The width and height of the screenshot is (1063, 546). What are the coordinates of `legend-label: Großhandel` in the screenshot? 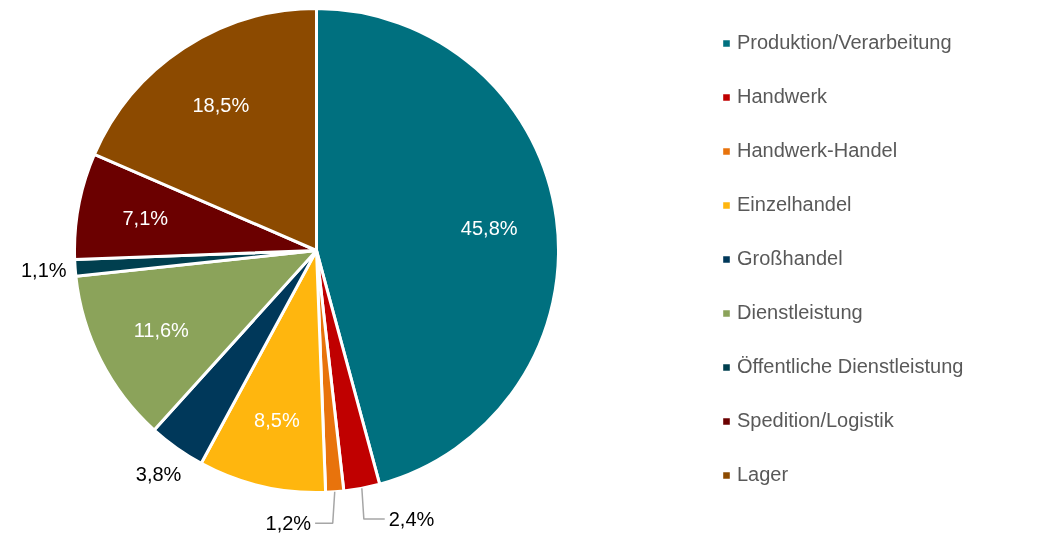 It's located at (790, 258).